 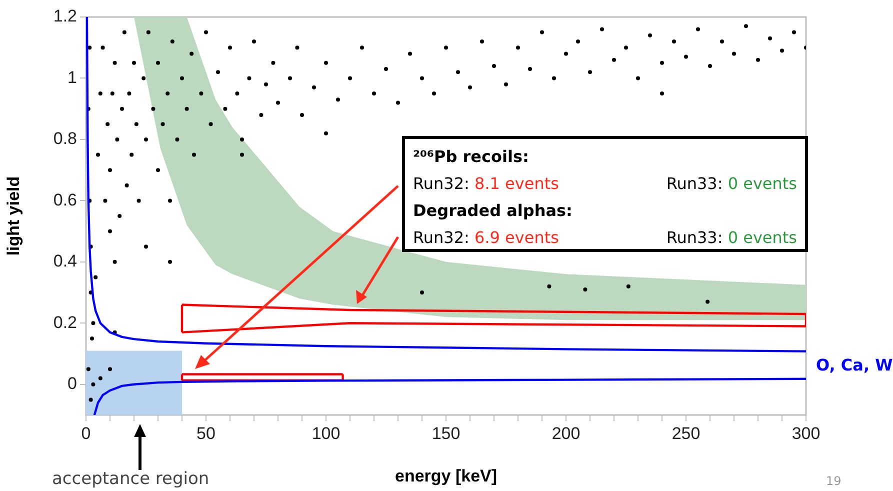 I want to click on y-axis-title: light yield, so click(x=13, y=216).